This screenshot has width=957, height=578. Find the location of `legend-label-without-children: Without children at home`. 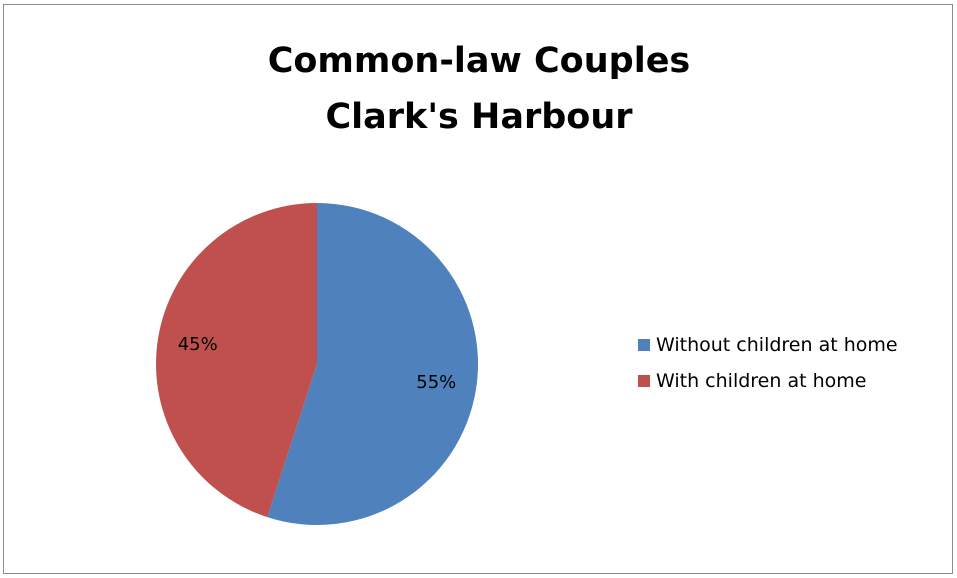

legend-label-without-children: Without children at home is located at coordinates (777, 345).